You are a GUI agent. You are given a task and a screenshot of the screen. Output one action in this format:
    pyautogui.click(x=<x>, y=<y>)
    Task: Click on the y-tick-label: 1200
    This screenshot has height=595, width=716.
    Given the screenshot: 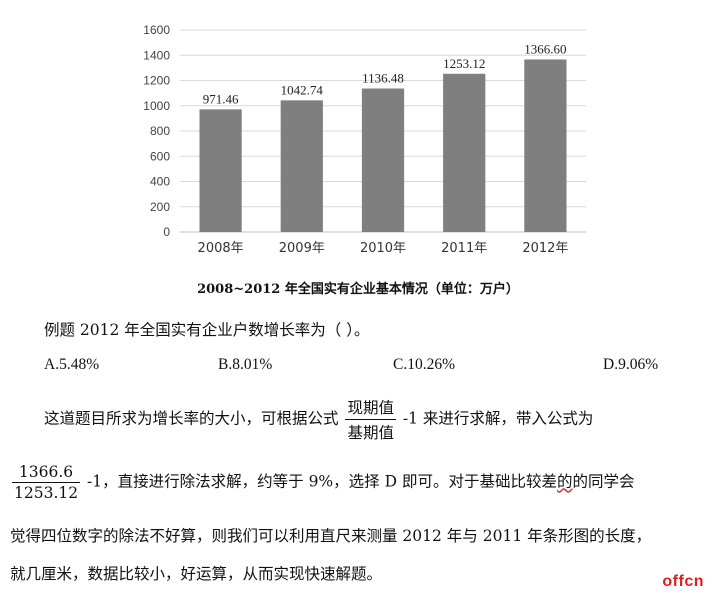 What is the action you would take?
    pyautogui.click(x=156, y=81)
    